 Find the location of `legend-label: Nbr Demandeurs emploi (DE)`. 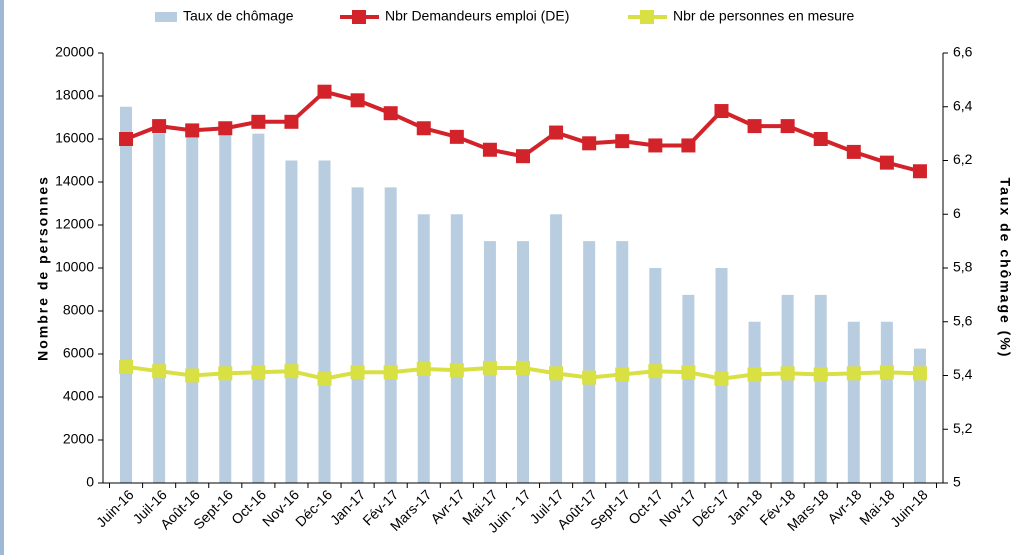

legend-label: Nbr Demandeurs emploi (DE) is located at coordinates (477, 16).